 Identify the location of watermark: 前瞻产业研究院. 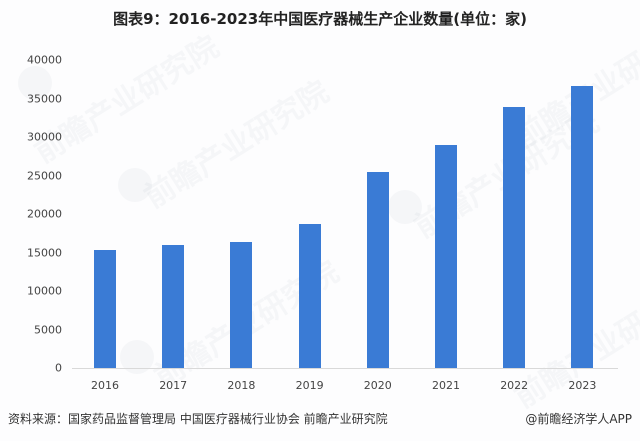
(237, 145).